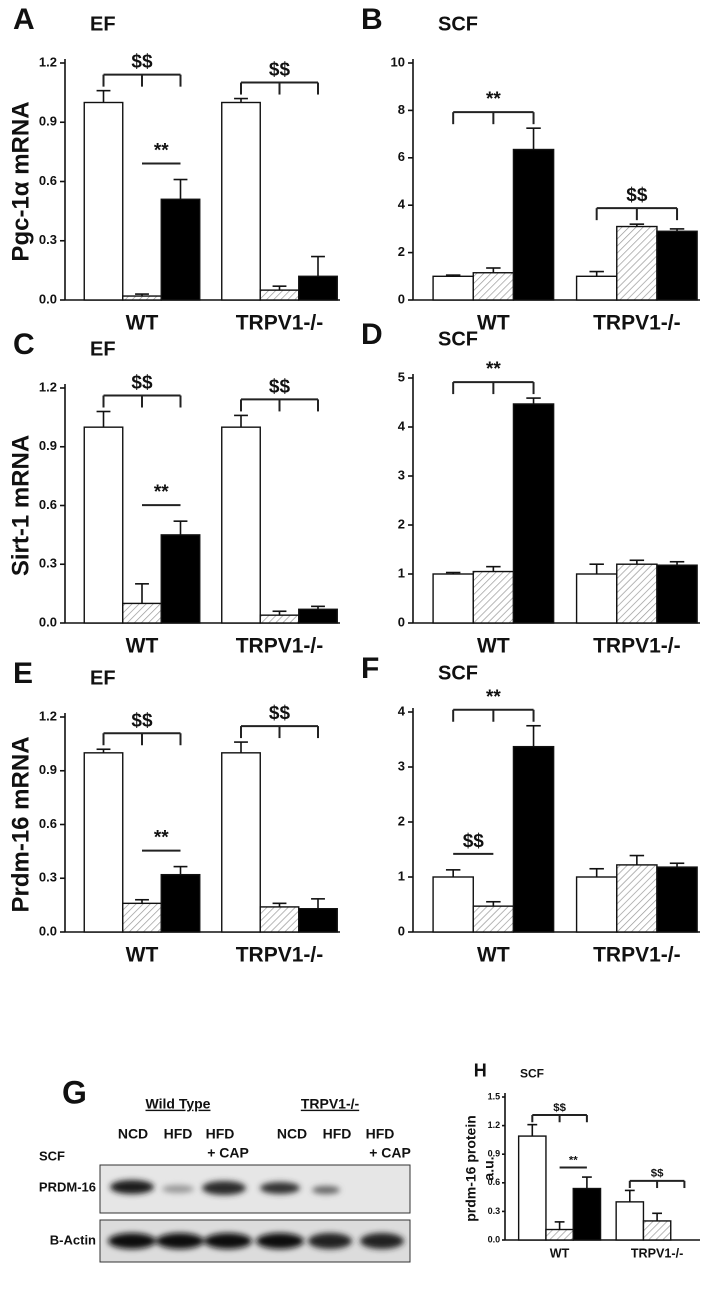 The height and width of the screenshot is (1300, 709). I want to click on y-tick-label: 1, so click(401, 875).